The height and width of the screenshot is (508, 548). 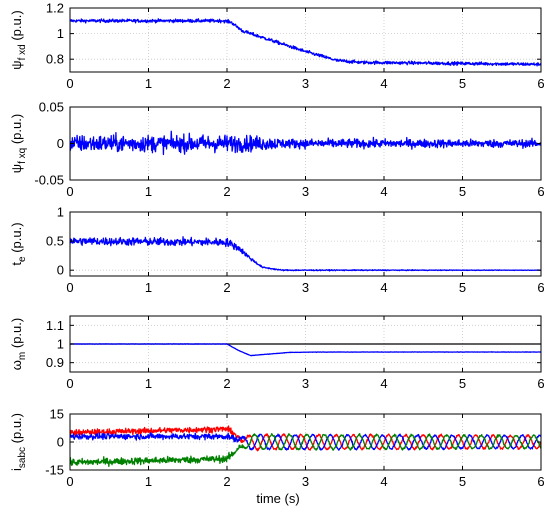 I want to click on y-axis-label: isabc (p.u.), so click(x=18, y=442).